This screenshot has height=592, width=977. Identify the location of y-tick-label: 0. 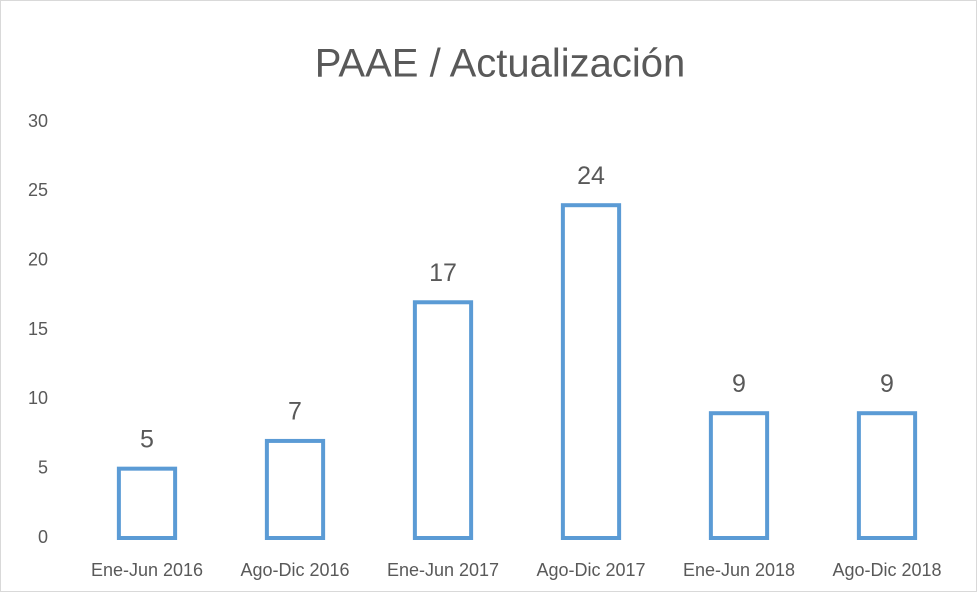
(43, 537).